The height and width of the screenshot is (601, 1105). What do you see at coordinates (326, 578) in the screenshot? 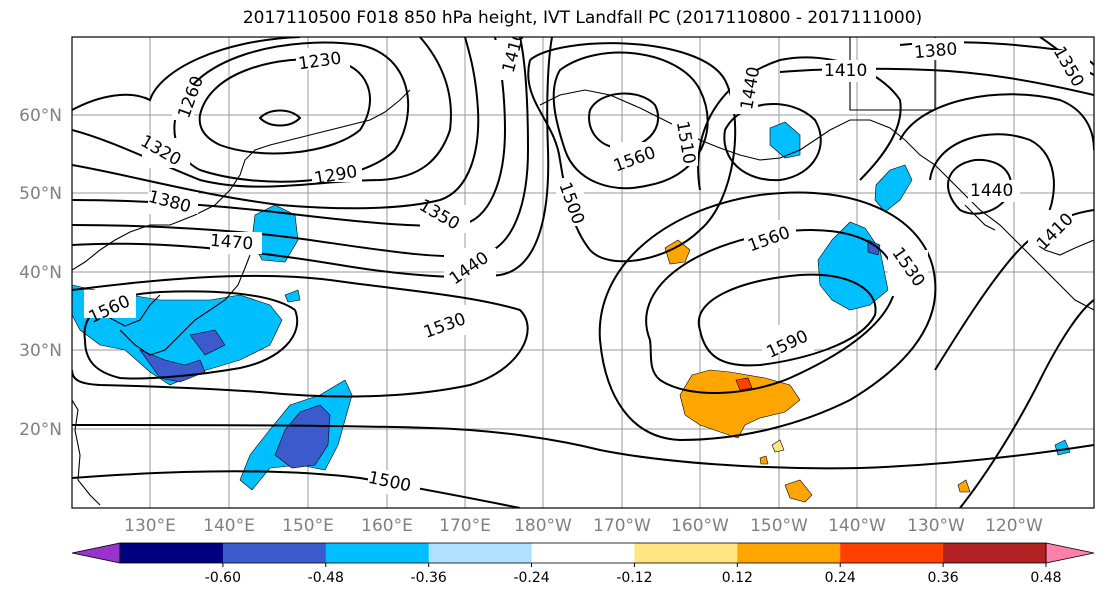
I see `colorbar-tick-label: -0.48` at bounding box center [326, 578].